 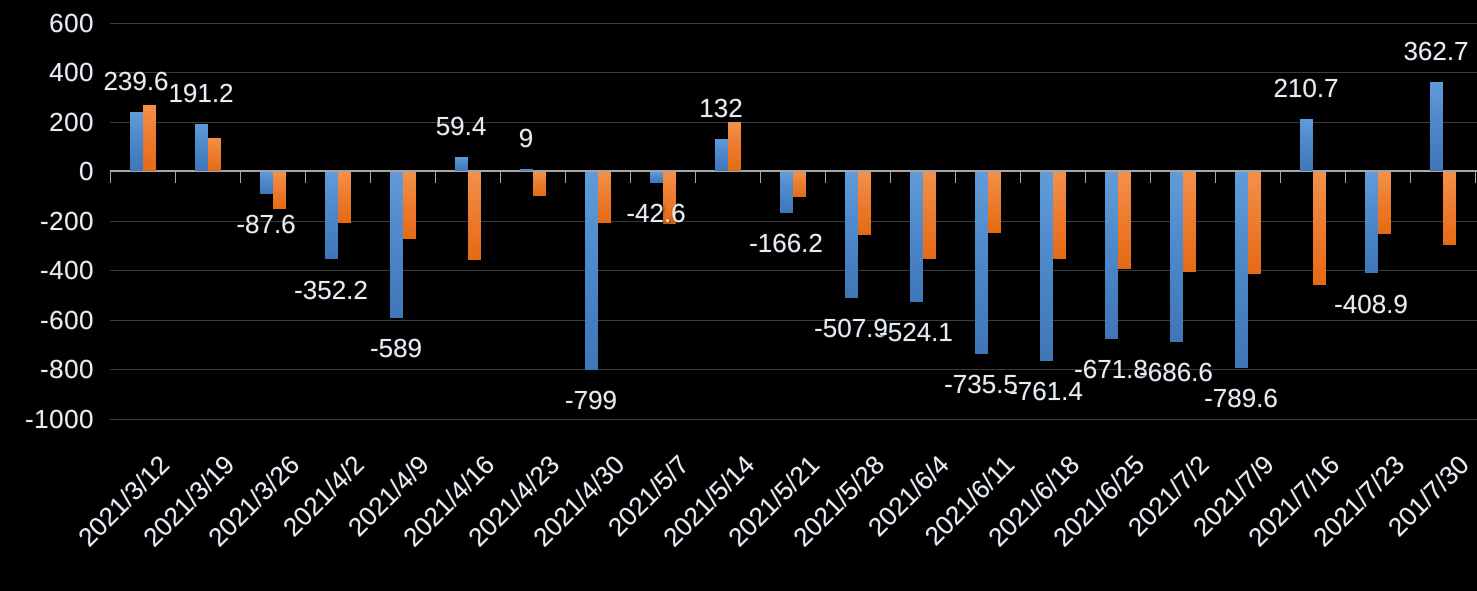 What do you see at coordinates (396, 245) in the screenshot?
I see `bar-blue-2021/4/9` at bounding box center [396, 245].